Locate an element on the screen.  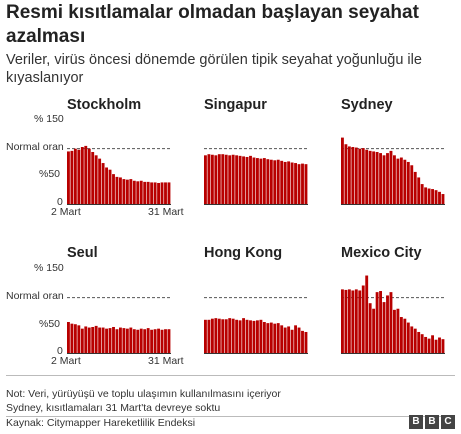
panel-seul is located at coordinates (119, 325).